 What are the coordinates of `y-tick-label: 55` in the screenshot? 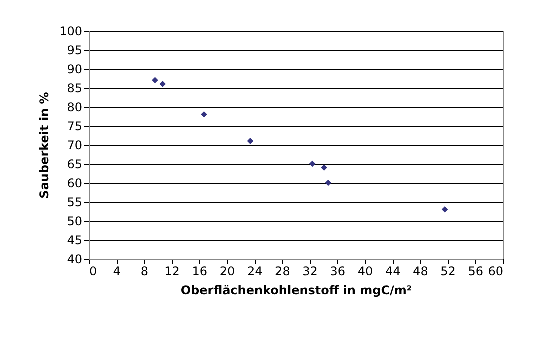 It's located at (74, 203).